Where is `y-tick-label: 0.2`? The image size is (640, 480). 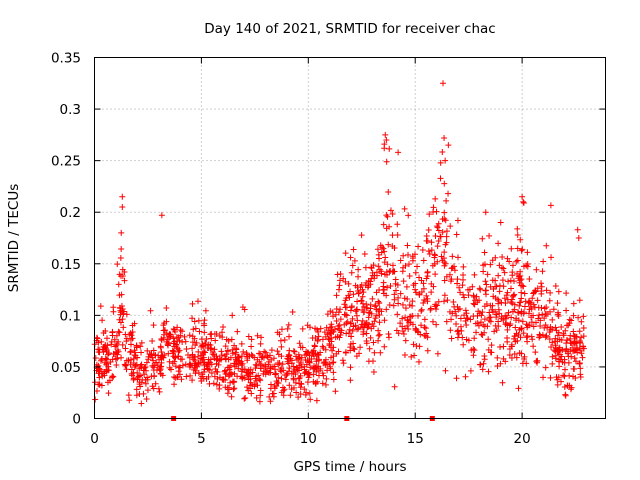
y-tick-label: 0.2 is located at coordinates (70, 213).